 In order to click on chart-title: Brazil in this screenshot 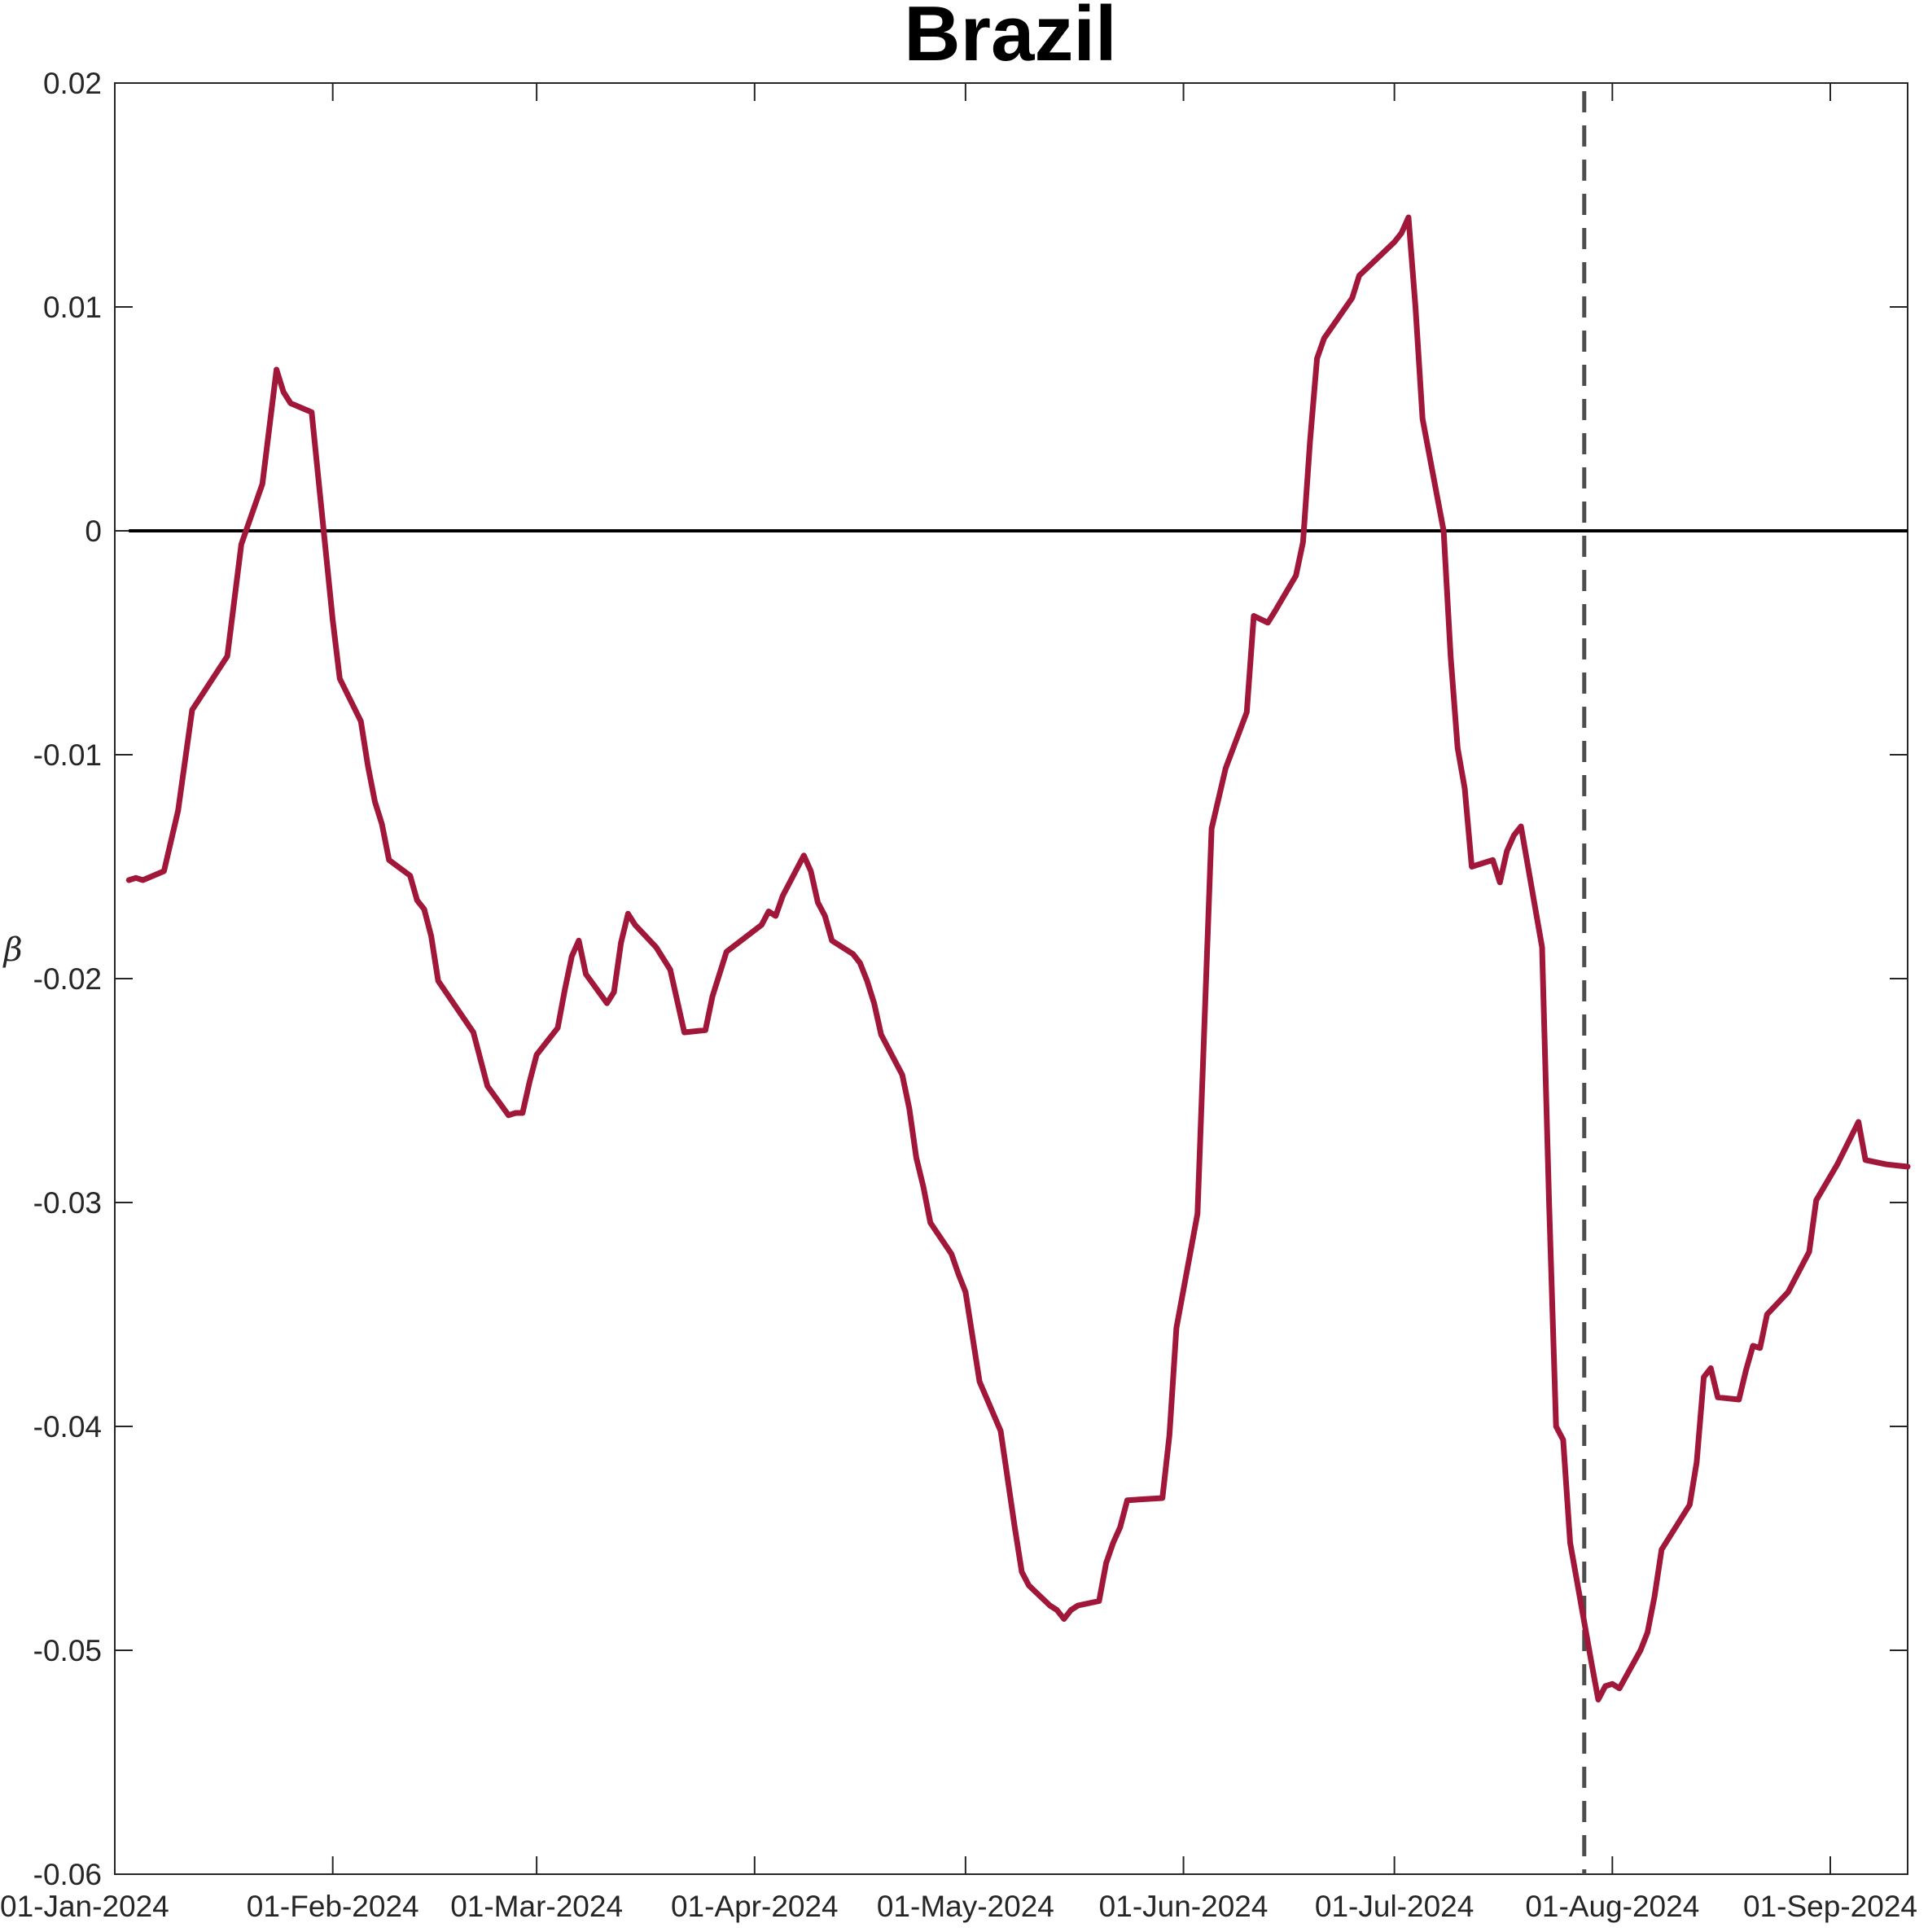, I will do `click(1010, 38)`.